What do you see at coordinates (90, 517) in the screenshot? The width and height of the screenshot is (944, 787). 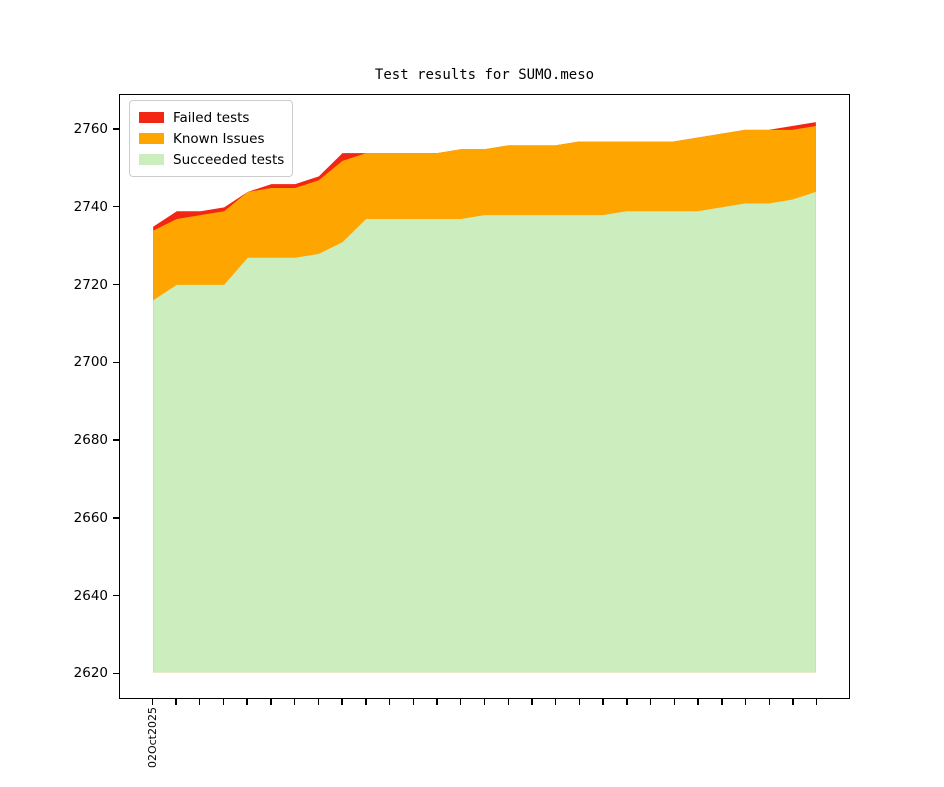 I see `y-tick-label: 2660` at bounding box center [90, 517].